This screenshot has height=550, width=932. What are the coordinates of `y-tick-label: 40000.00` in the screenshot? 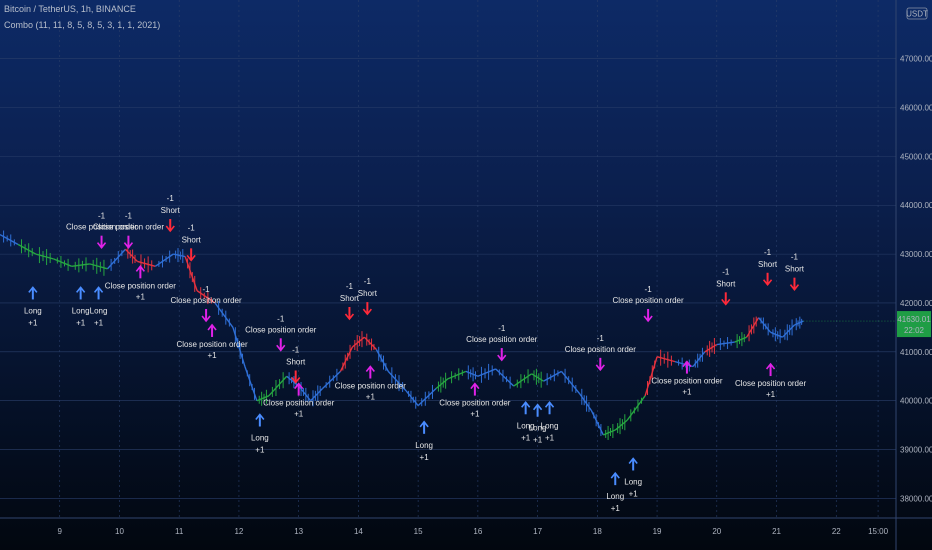 It's located at (916, 401).